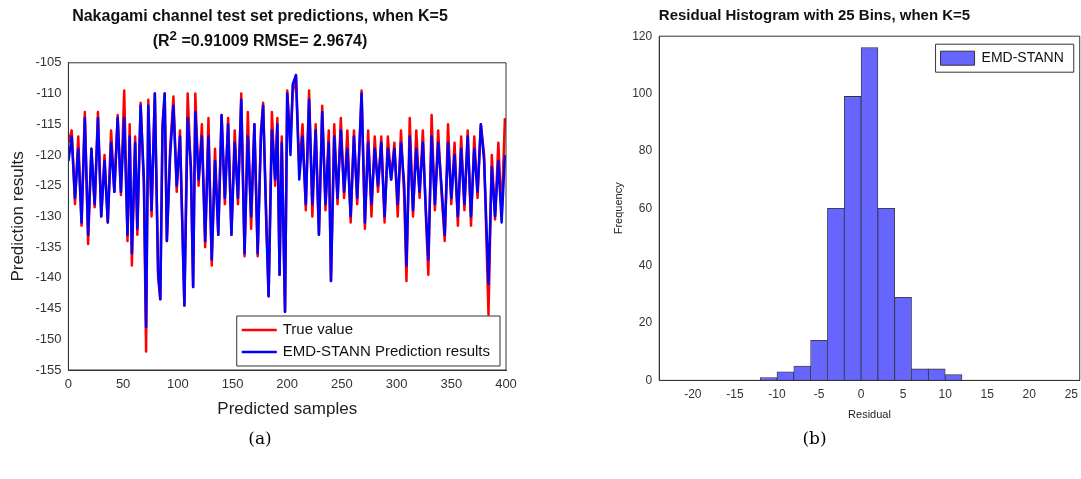 The height and width of the screenshot is (479, 1081). What do you see at coordinates (869, 414) in the screenshot?
I see `x-axis-title: Residual` at bounding box center [869, 414].